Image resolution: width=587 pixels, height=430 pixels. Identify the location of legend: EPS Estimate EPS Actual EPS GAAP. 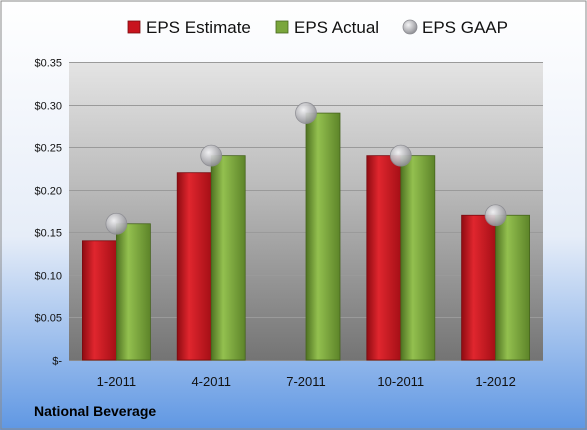
(317, 27).